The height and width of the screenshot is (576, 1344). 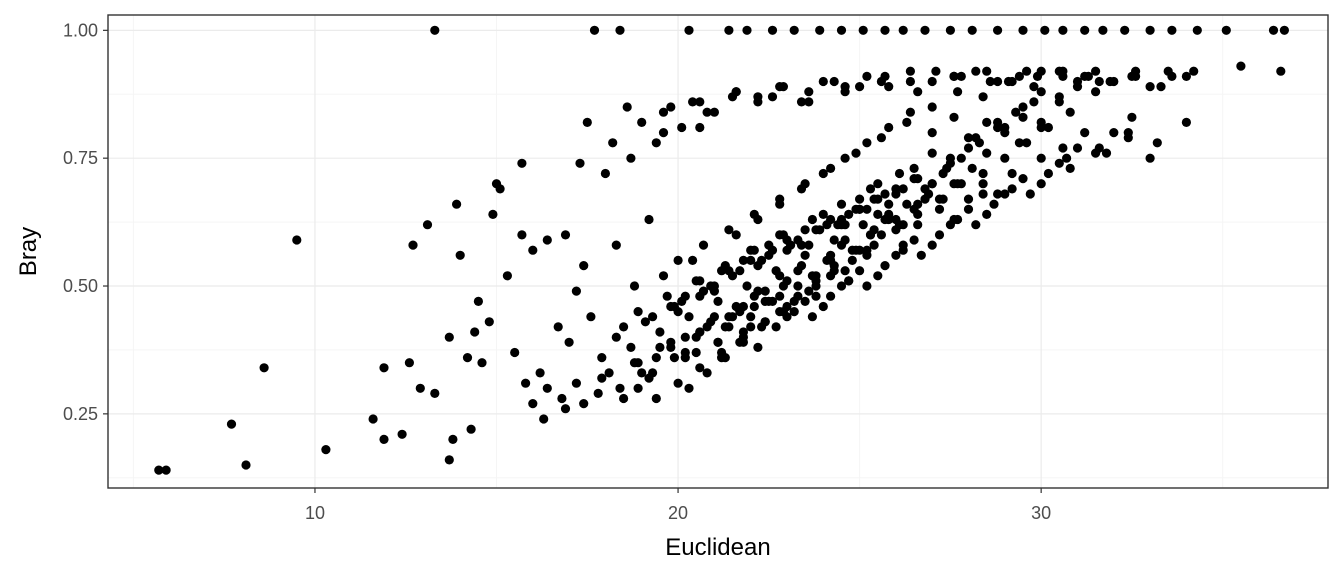 What do you see at coordinates (717, 547) in the screenshot?
I see `x-axis-title: Euclidean` at bounding box center [717, 547].